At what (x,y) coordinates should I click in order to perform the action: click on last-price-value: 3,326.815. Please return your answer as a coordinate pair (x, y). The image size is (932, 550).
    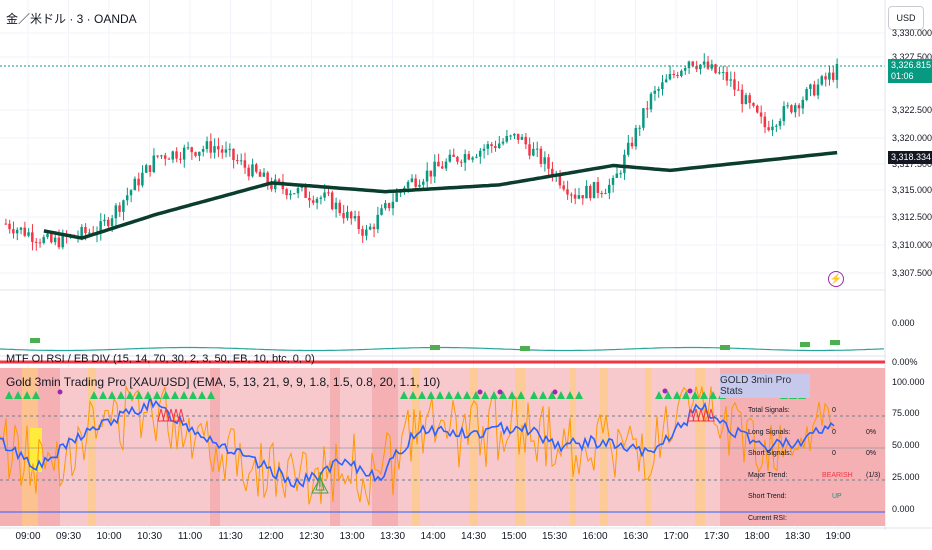
    Looking at the image, I should click on (911, 65).